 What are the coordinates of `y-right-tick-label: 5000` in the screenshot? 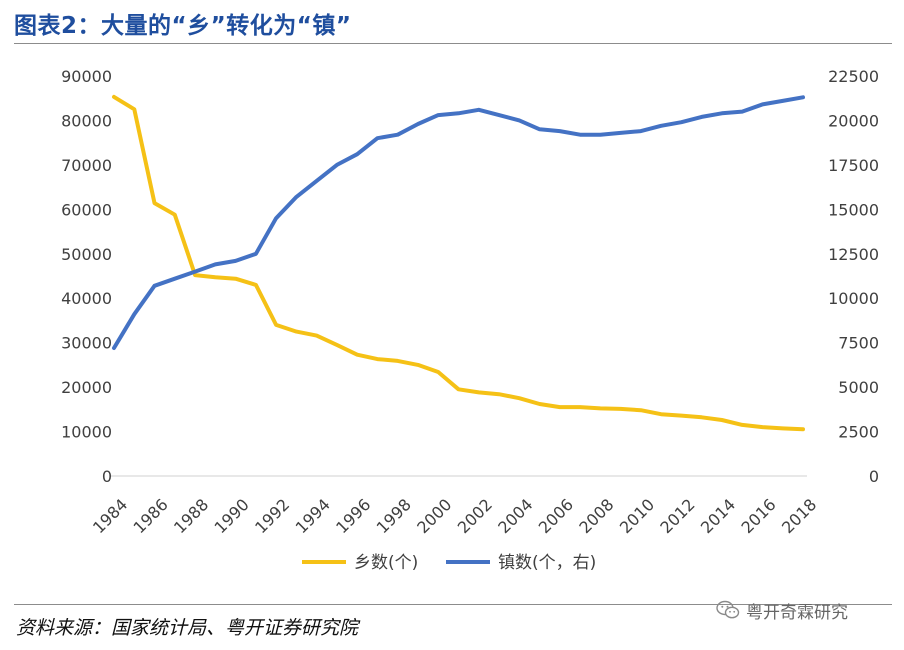 It's located at (858, 387).